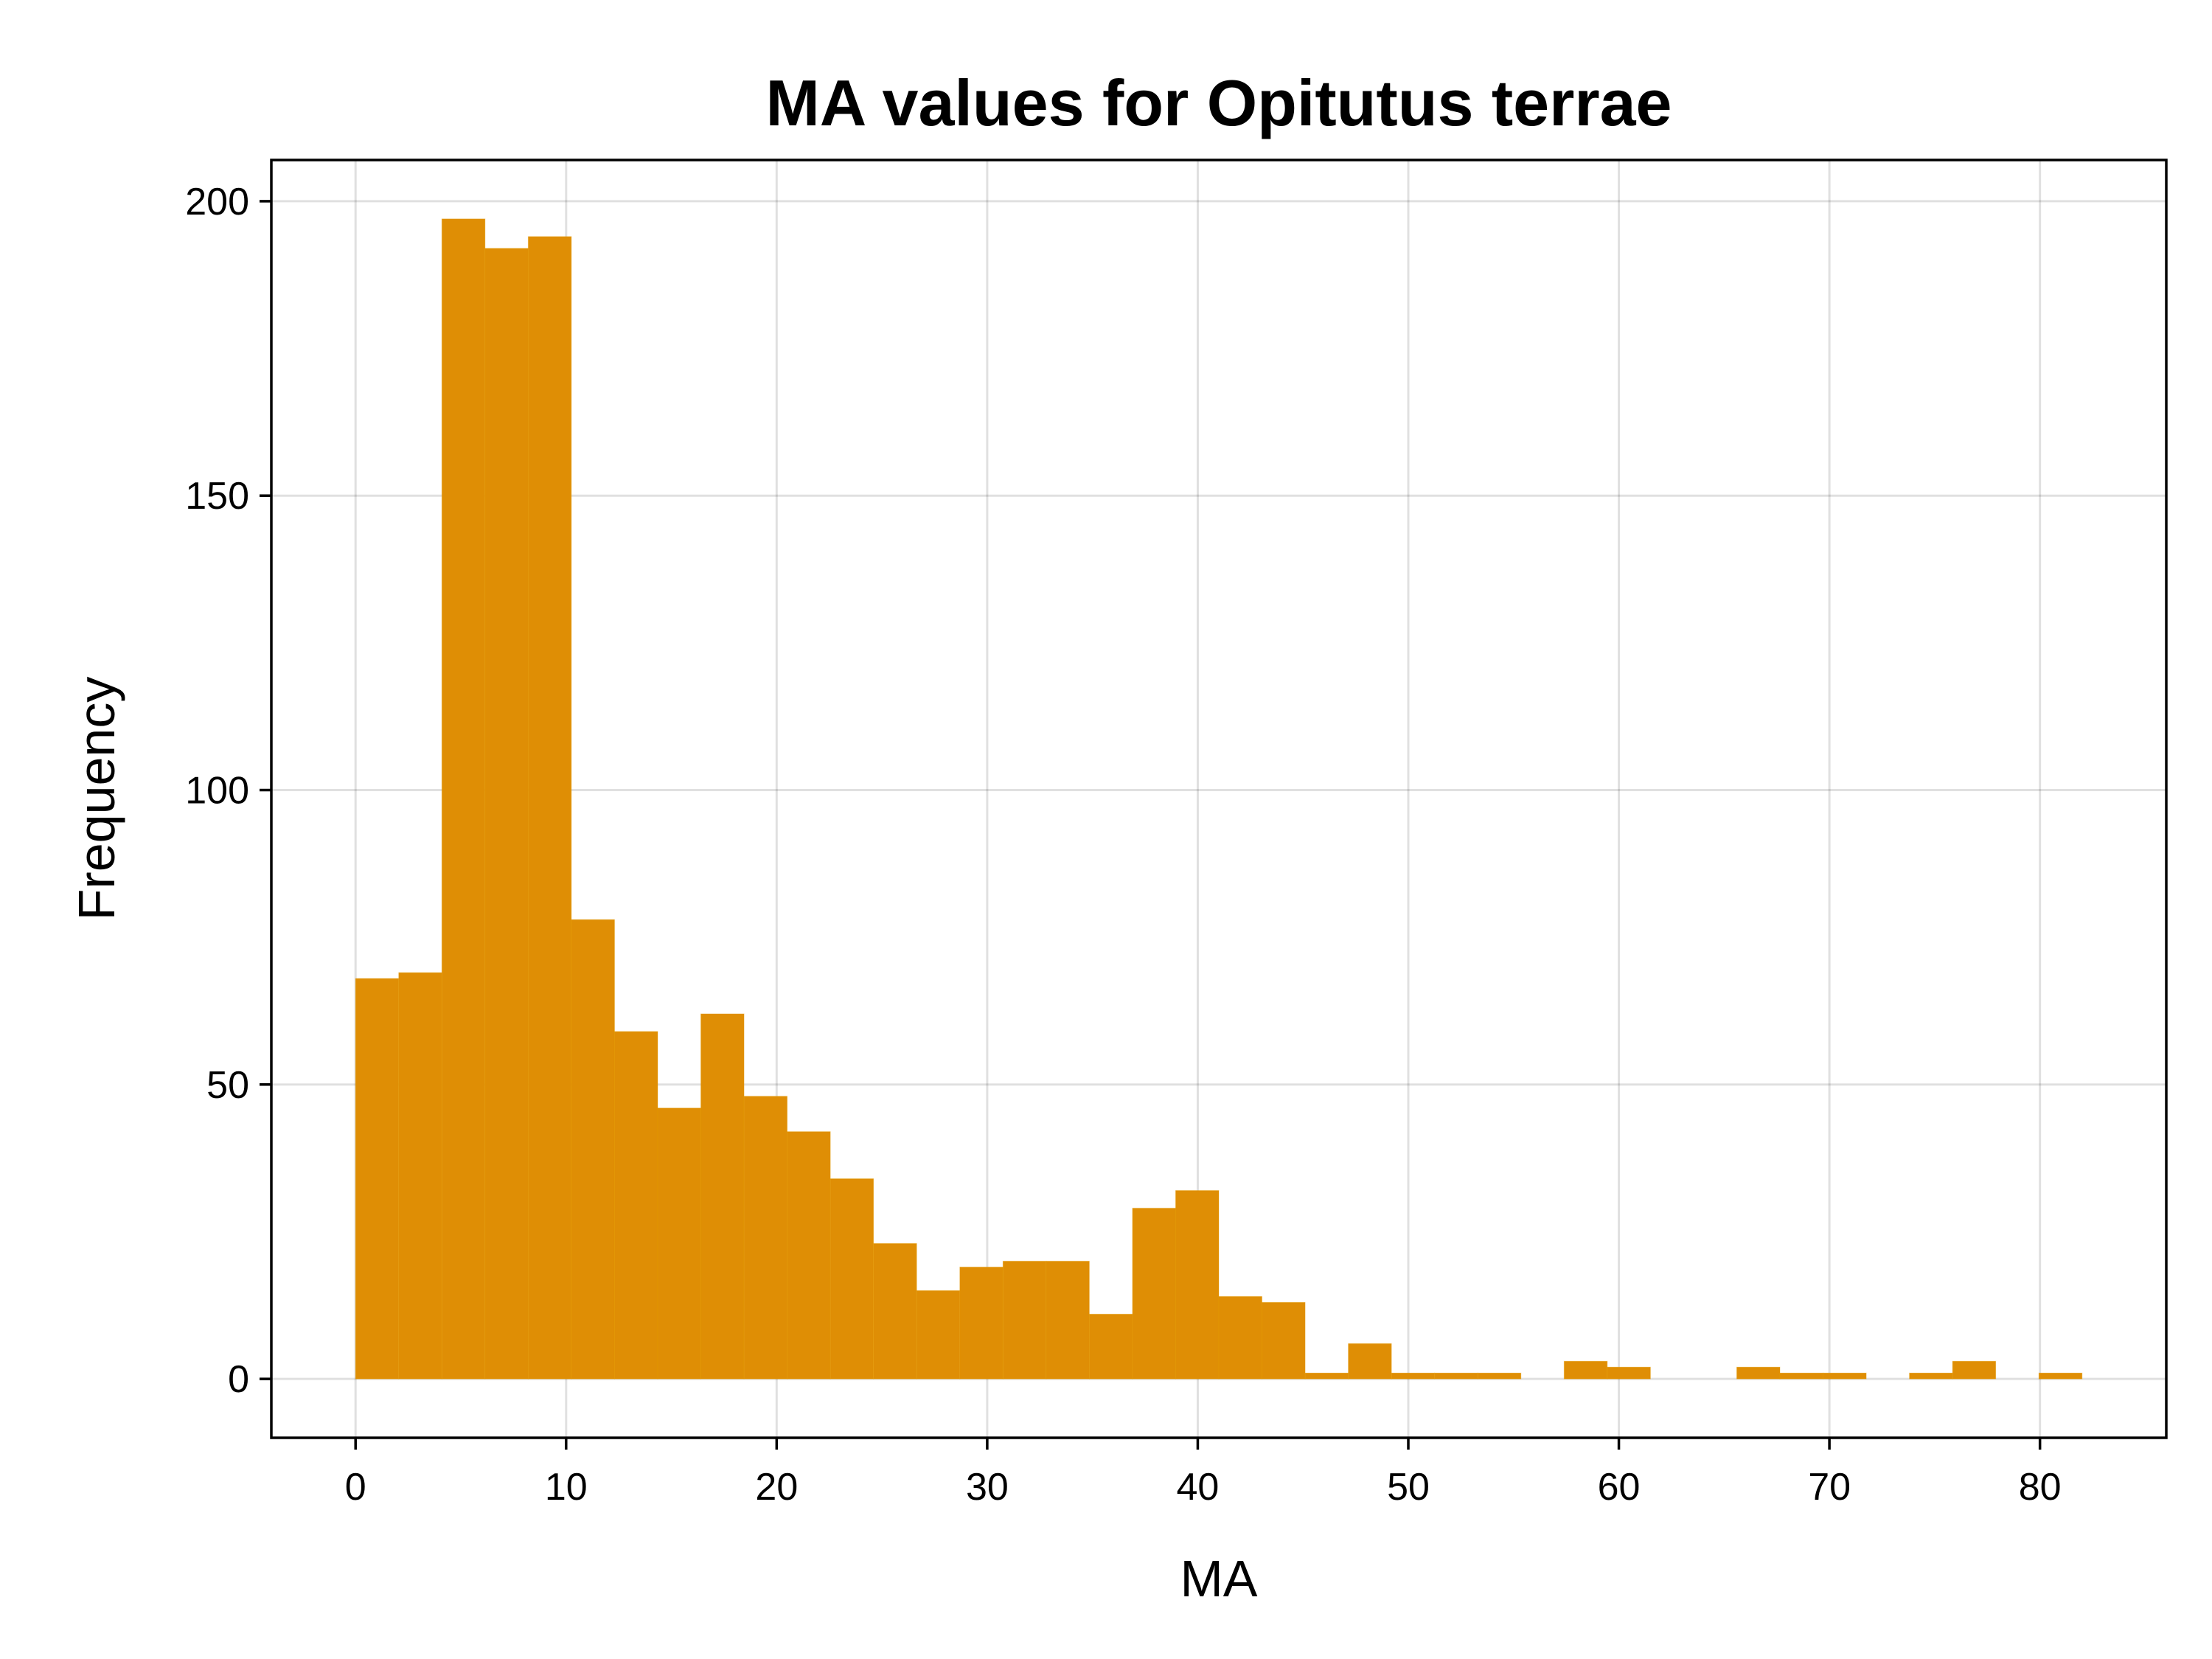  What do you see at coordinates (1198, 1487) in the screenshot?
I see `x-tick-label: 40` at bounding box center [1198, 1487].